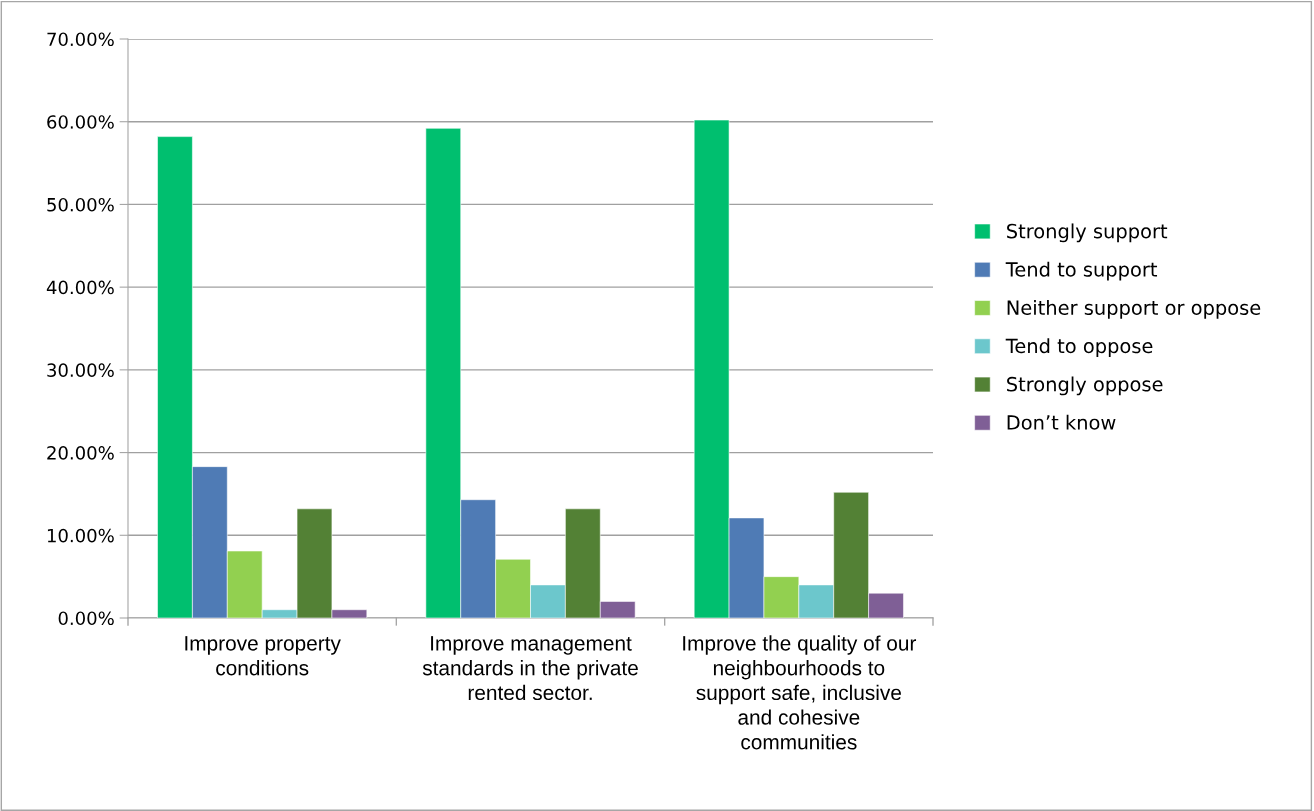  Describe the element at coordinates (1079, 348) in the screenshot. I see `legend-label: Tend to oppose` at that location.